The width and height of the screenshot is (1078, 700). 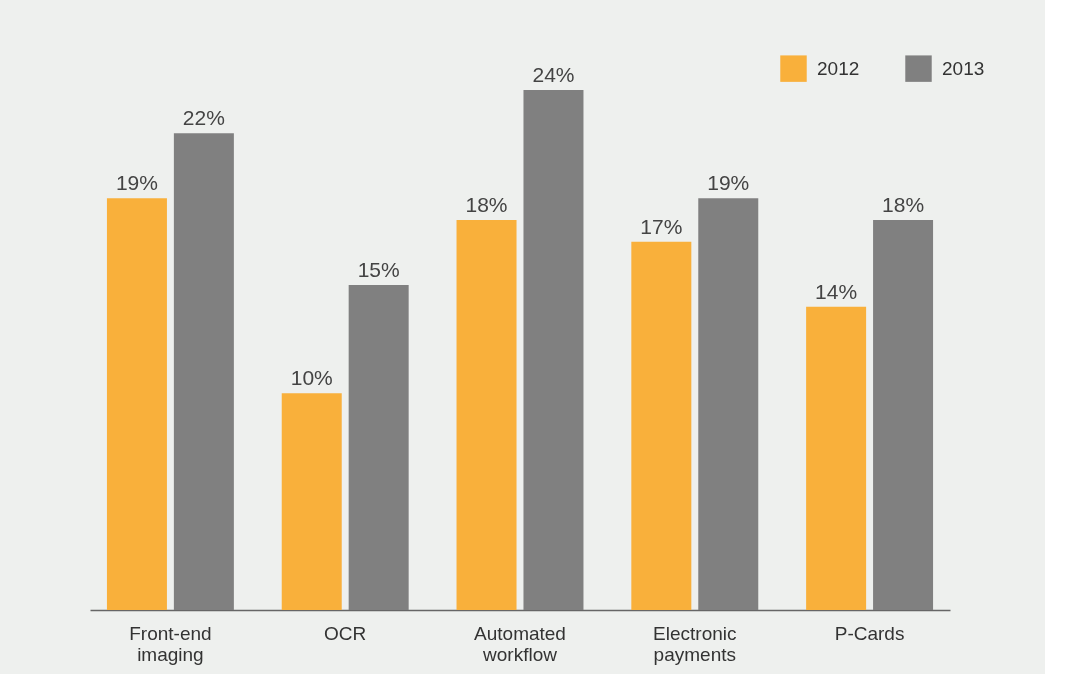 What do you see at coordinates (963, 68) in the screenshot?
I see `legend-label: 2013` at bounding box center [963, 68].